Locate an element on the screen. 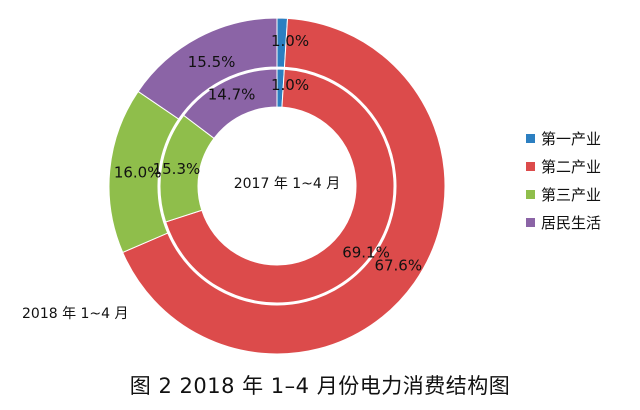 The width and height of the screenshot is (640, 410). legend-item-tertiary-industry: 第三产业 is located at coordinates (563, 194).